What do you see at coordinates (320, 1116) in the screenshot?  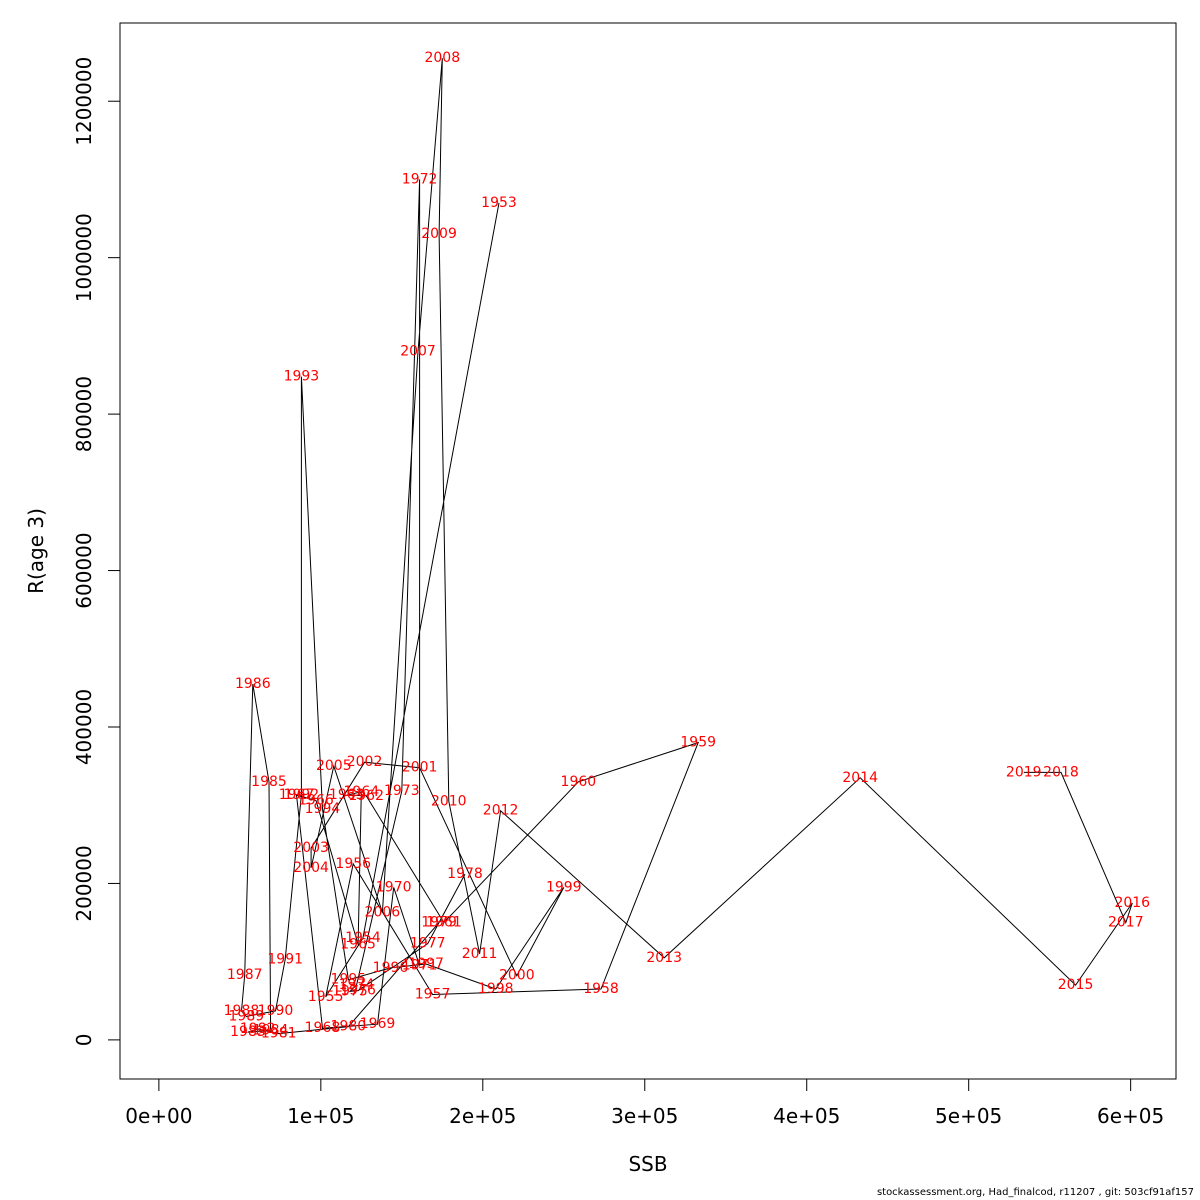 I see `x-tick-label: 1e+05` at bounding box center [320, 1116].